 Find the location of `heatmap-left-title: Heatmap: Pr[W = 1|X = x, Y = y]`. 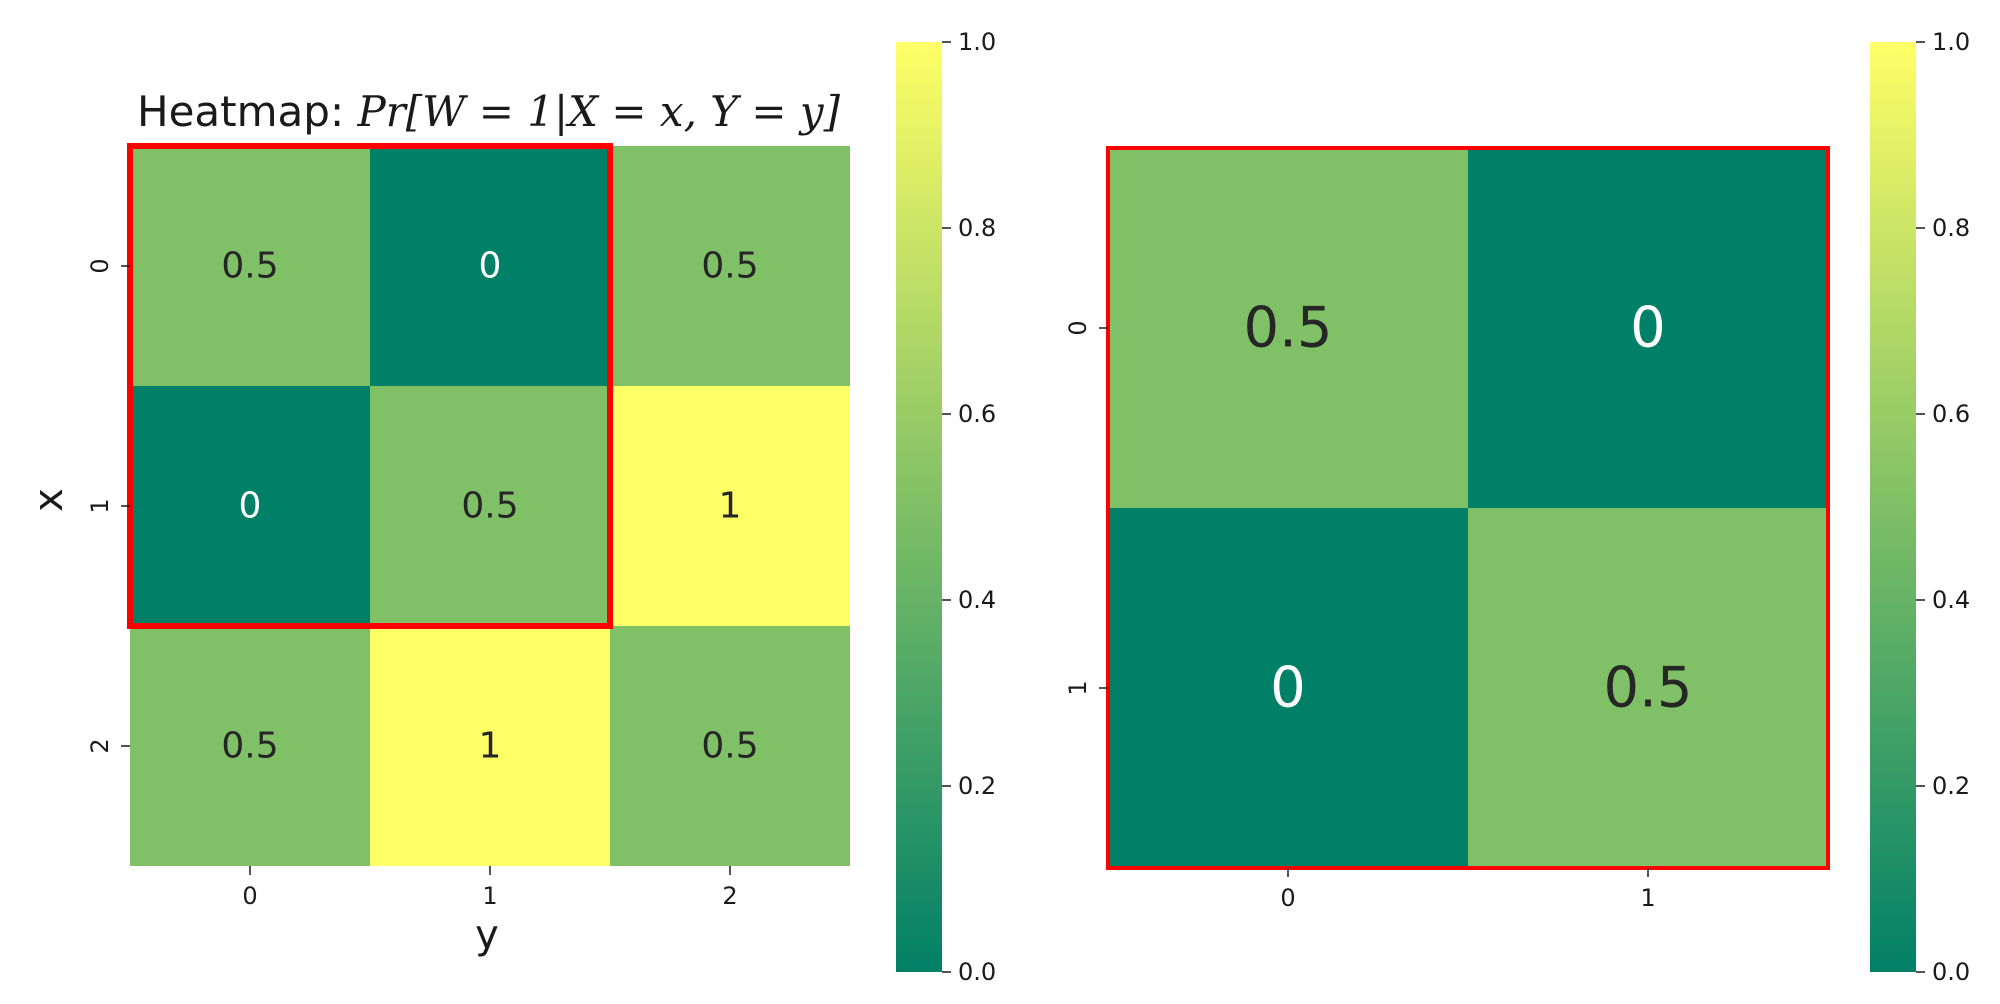

heatmap-left-title: Heatmap: Pr[W = 1|X = x, Y = y] is located at coordinates (489, 111).